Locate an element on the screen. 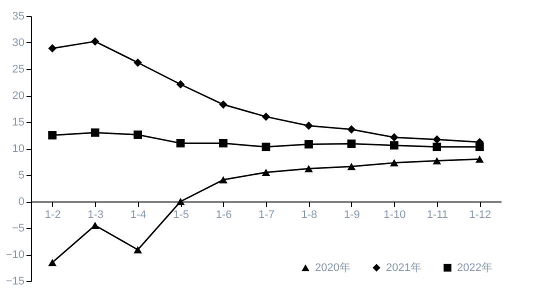 Image resolution: width=554 pixels, height=300 pixels. y-tick-label: 10 is located at coordinates (18, 149).